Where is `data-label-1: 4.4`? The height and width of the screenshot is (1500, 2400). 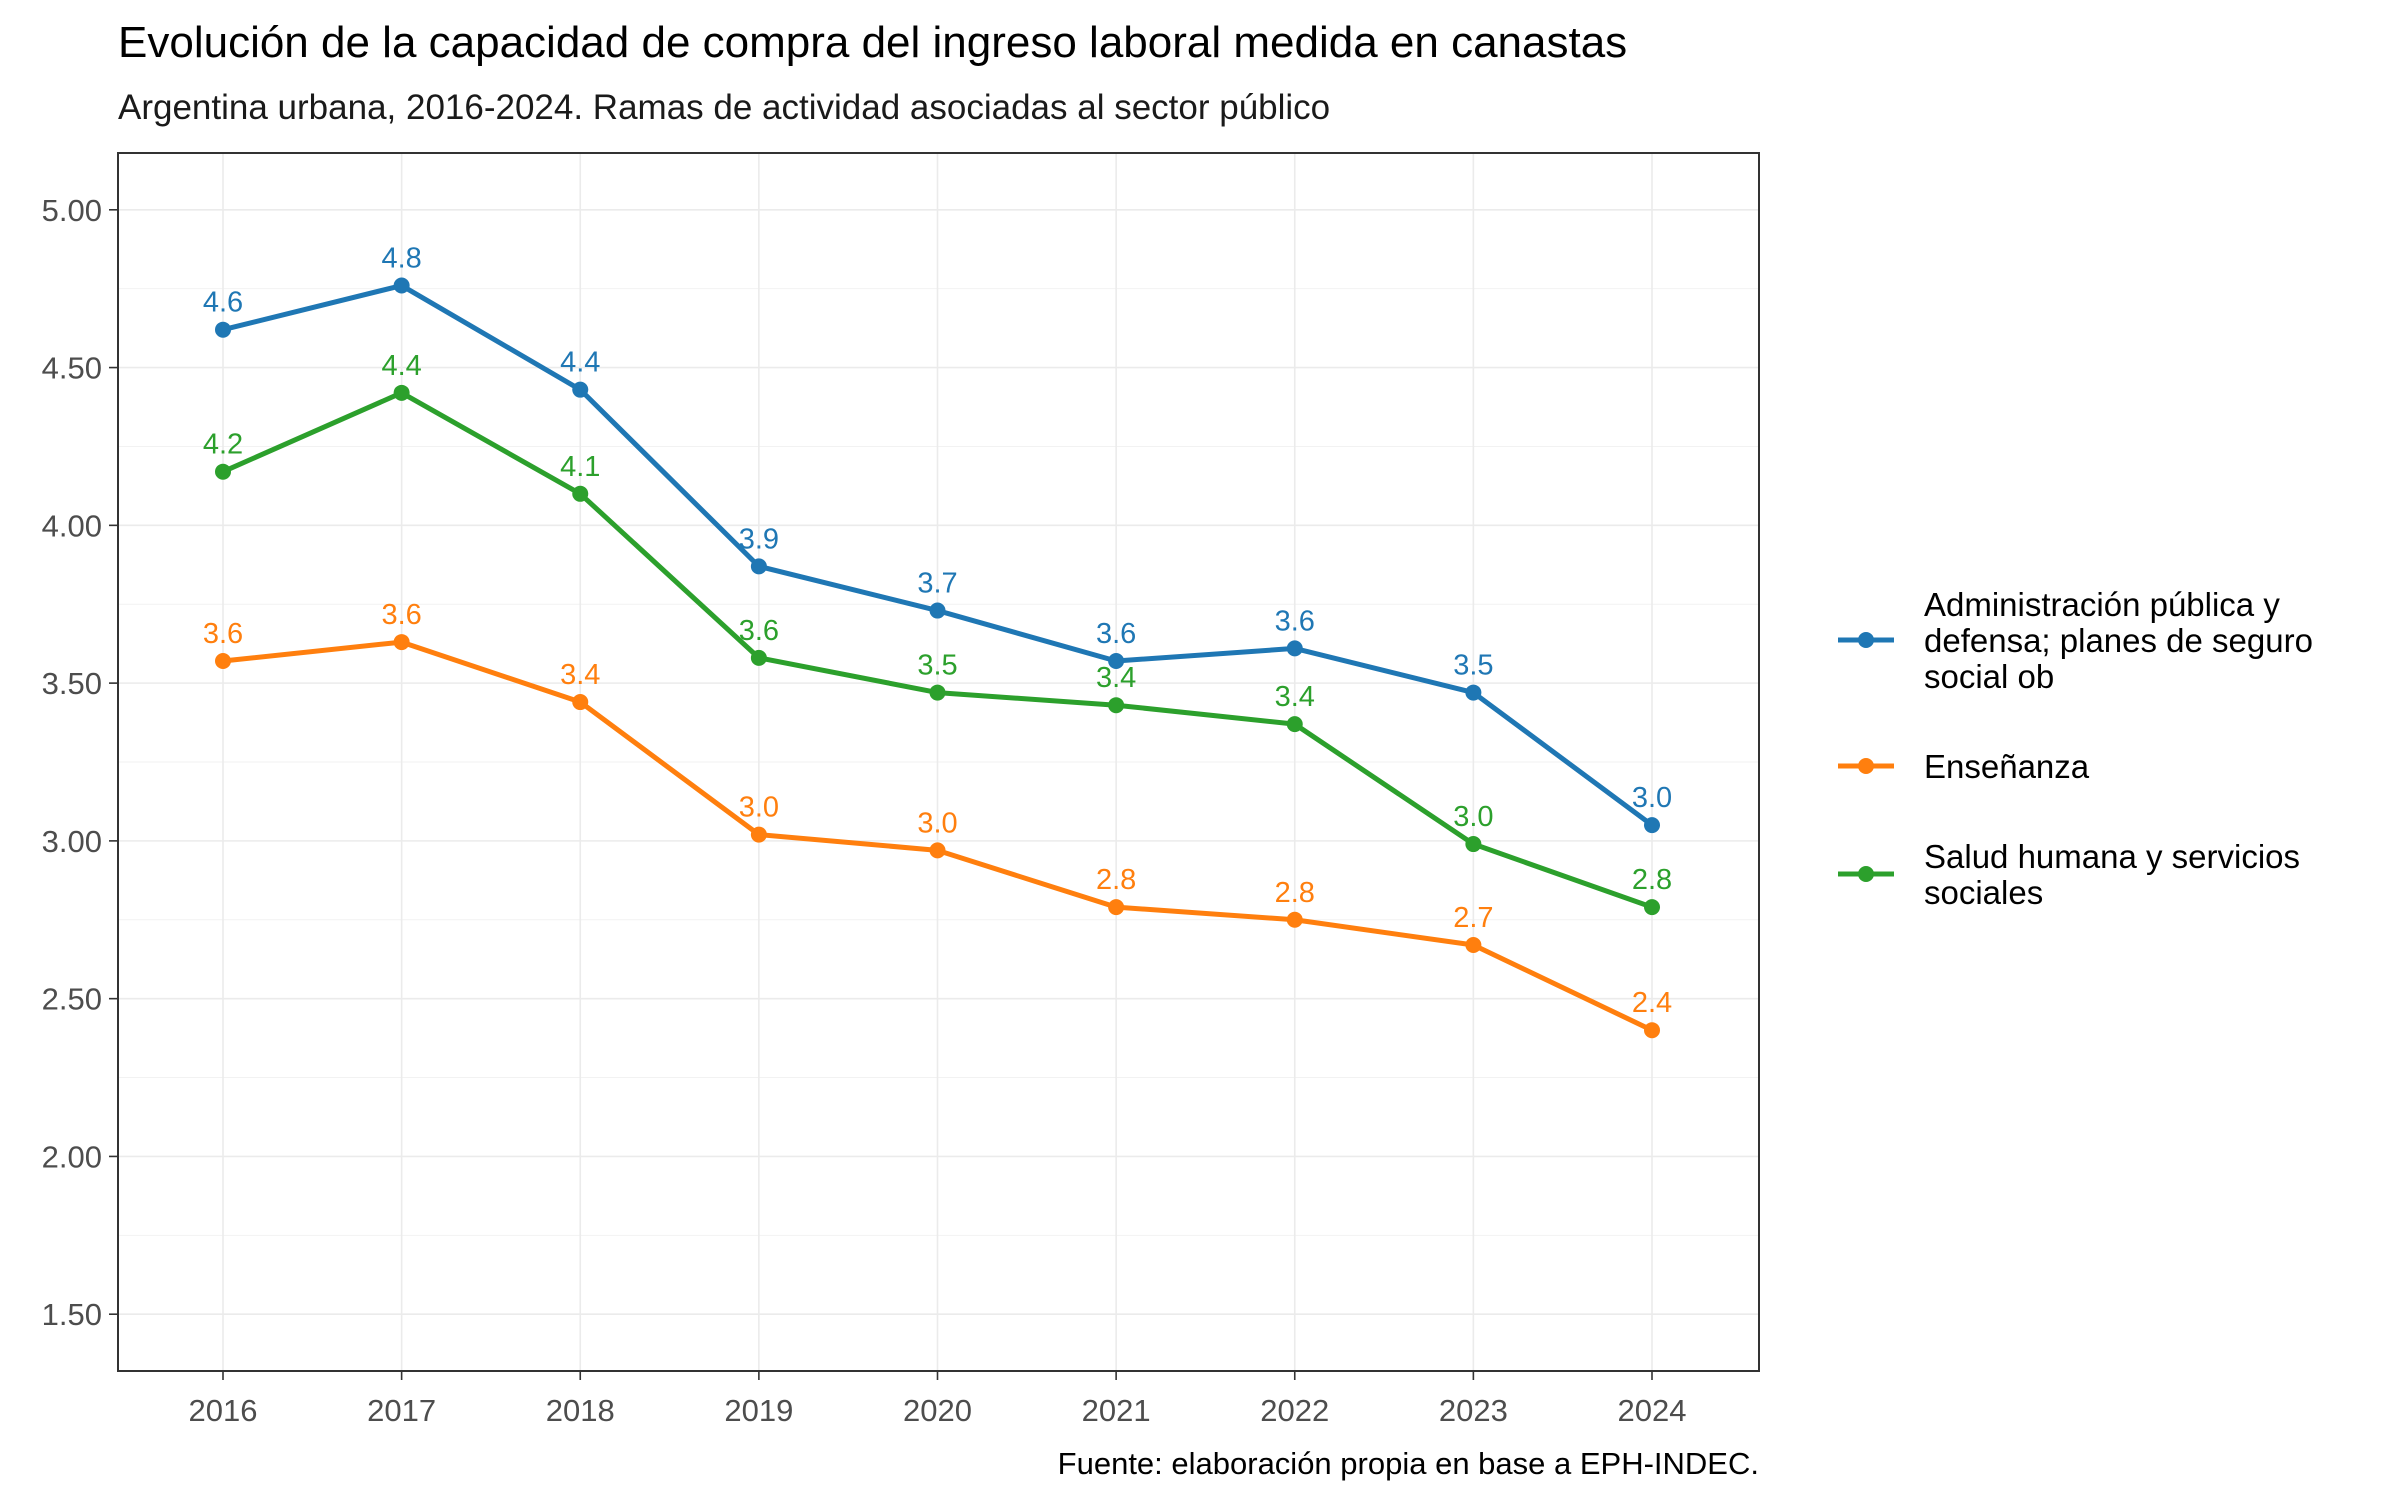 data-label-1: 4.4 is located at coordinates (580, 363).